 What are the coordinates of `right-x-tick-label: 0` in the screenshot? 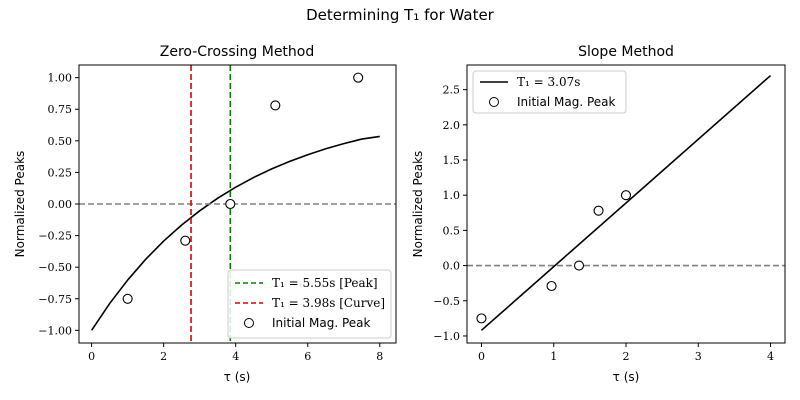 It's located at (481, 356).